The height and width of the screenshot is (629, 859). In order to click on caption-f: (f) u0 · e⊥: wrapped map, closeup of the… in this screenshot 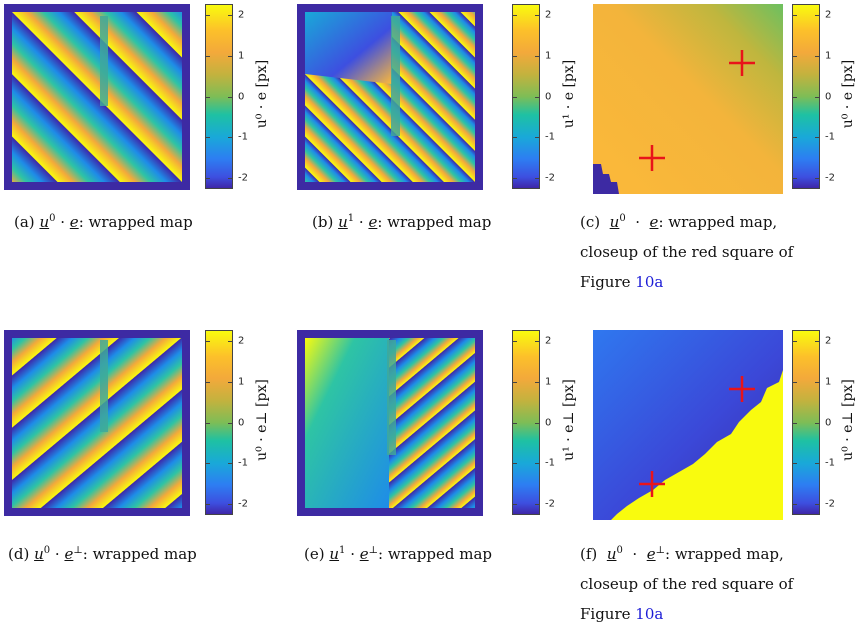, I will do `click(687, 584)`.